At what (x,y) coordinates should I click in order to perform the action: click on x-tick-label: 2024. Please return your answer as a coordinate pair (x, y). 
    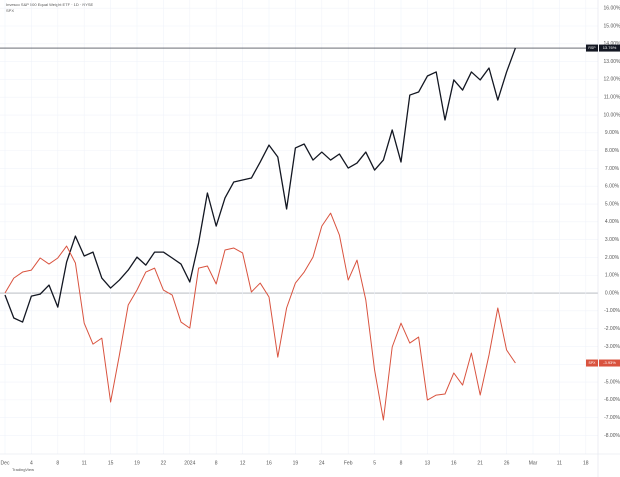
    Looking at the image, I should click on (189, 463).